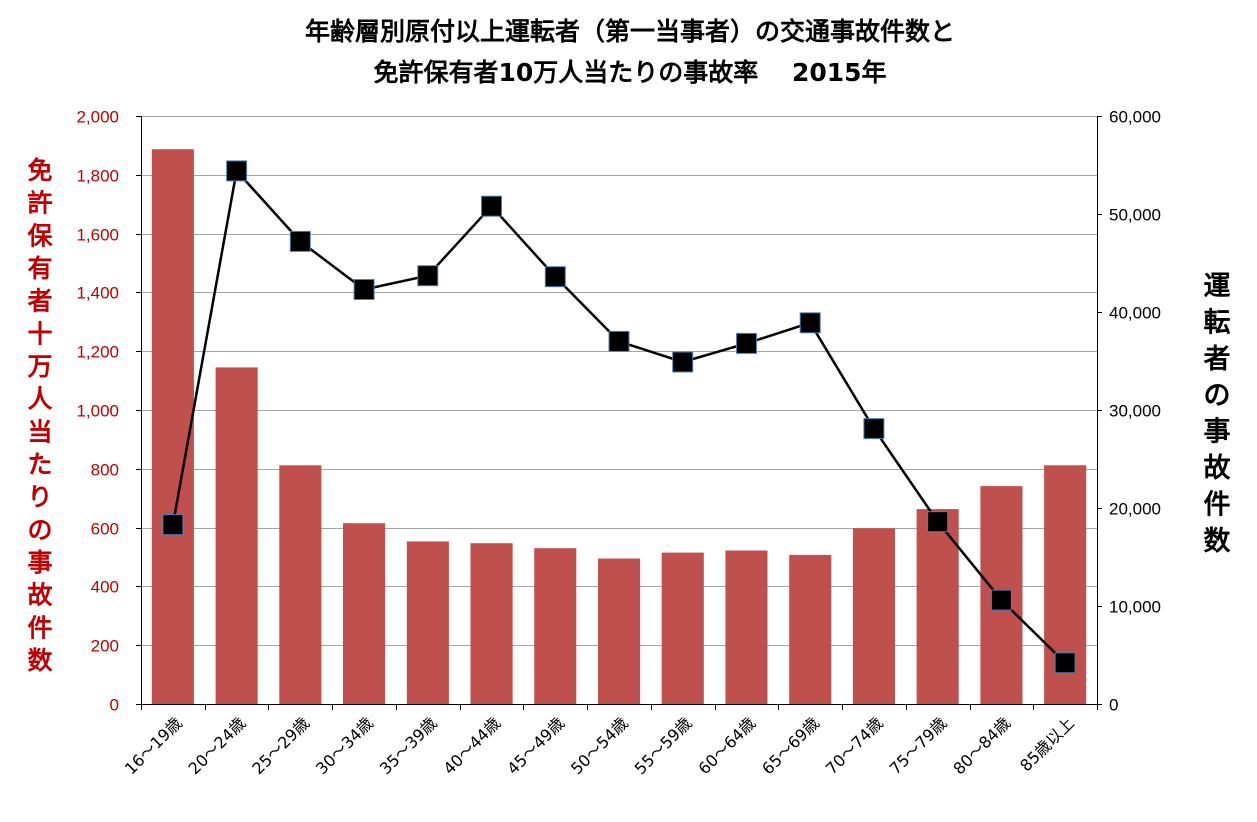 The image size is (1257, 822). Describe the element at coordinates (97, 117) in the screenshot. I see `left-axis-tick-label: 2,000` at that location.